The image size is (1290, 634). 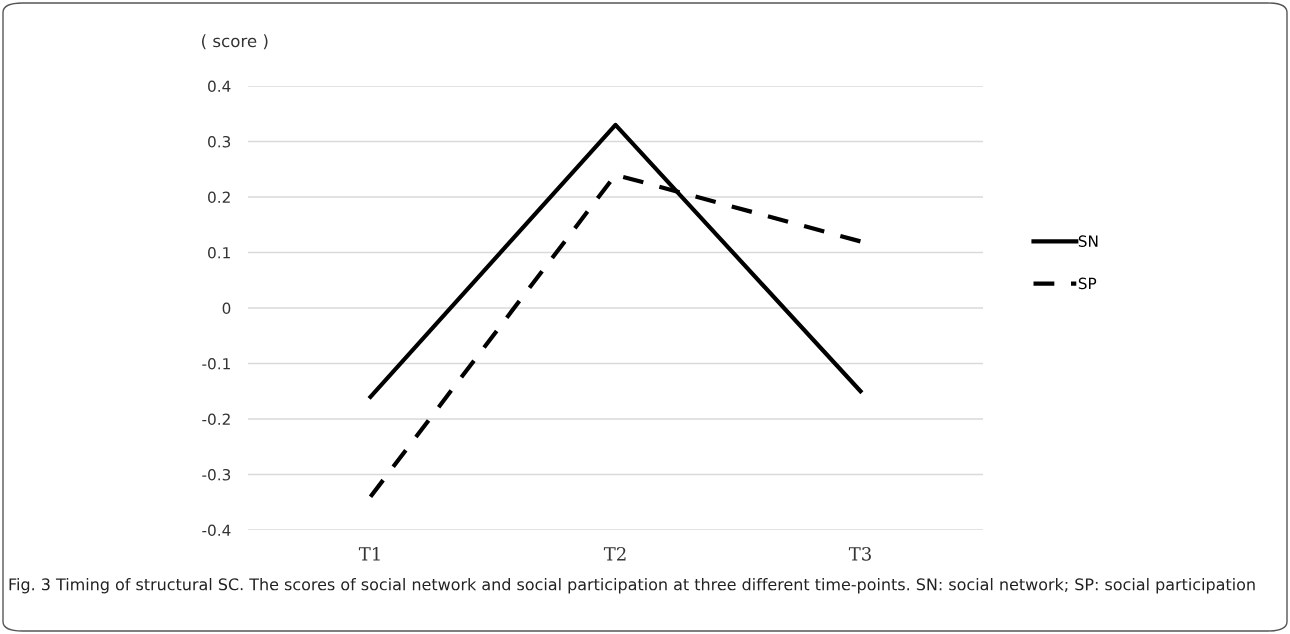 What do you see at coordinates (1088, 241) in the screenshot?
I see `legend-label: SN` at bounding box center [1088, 241].